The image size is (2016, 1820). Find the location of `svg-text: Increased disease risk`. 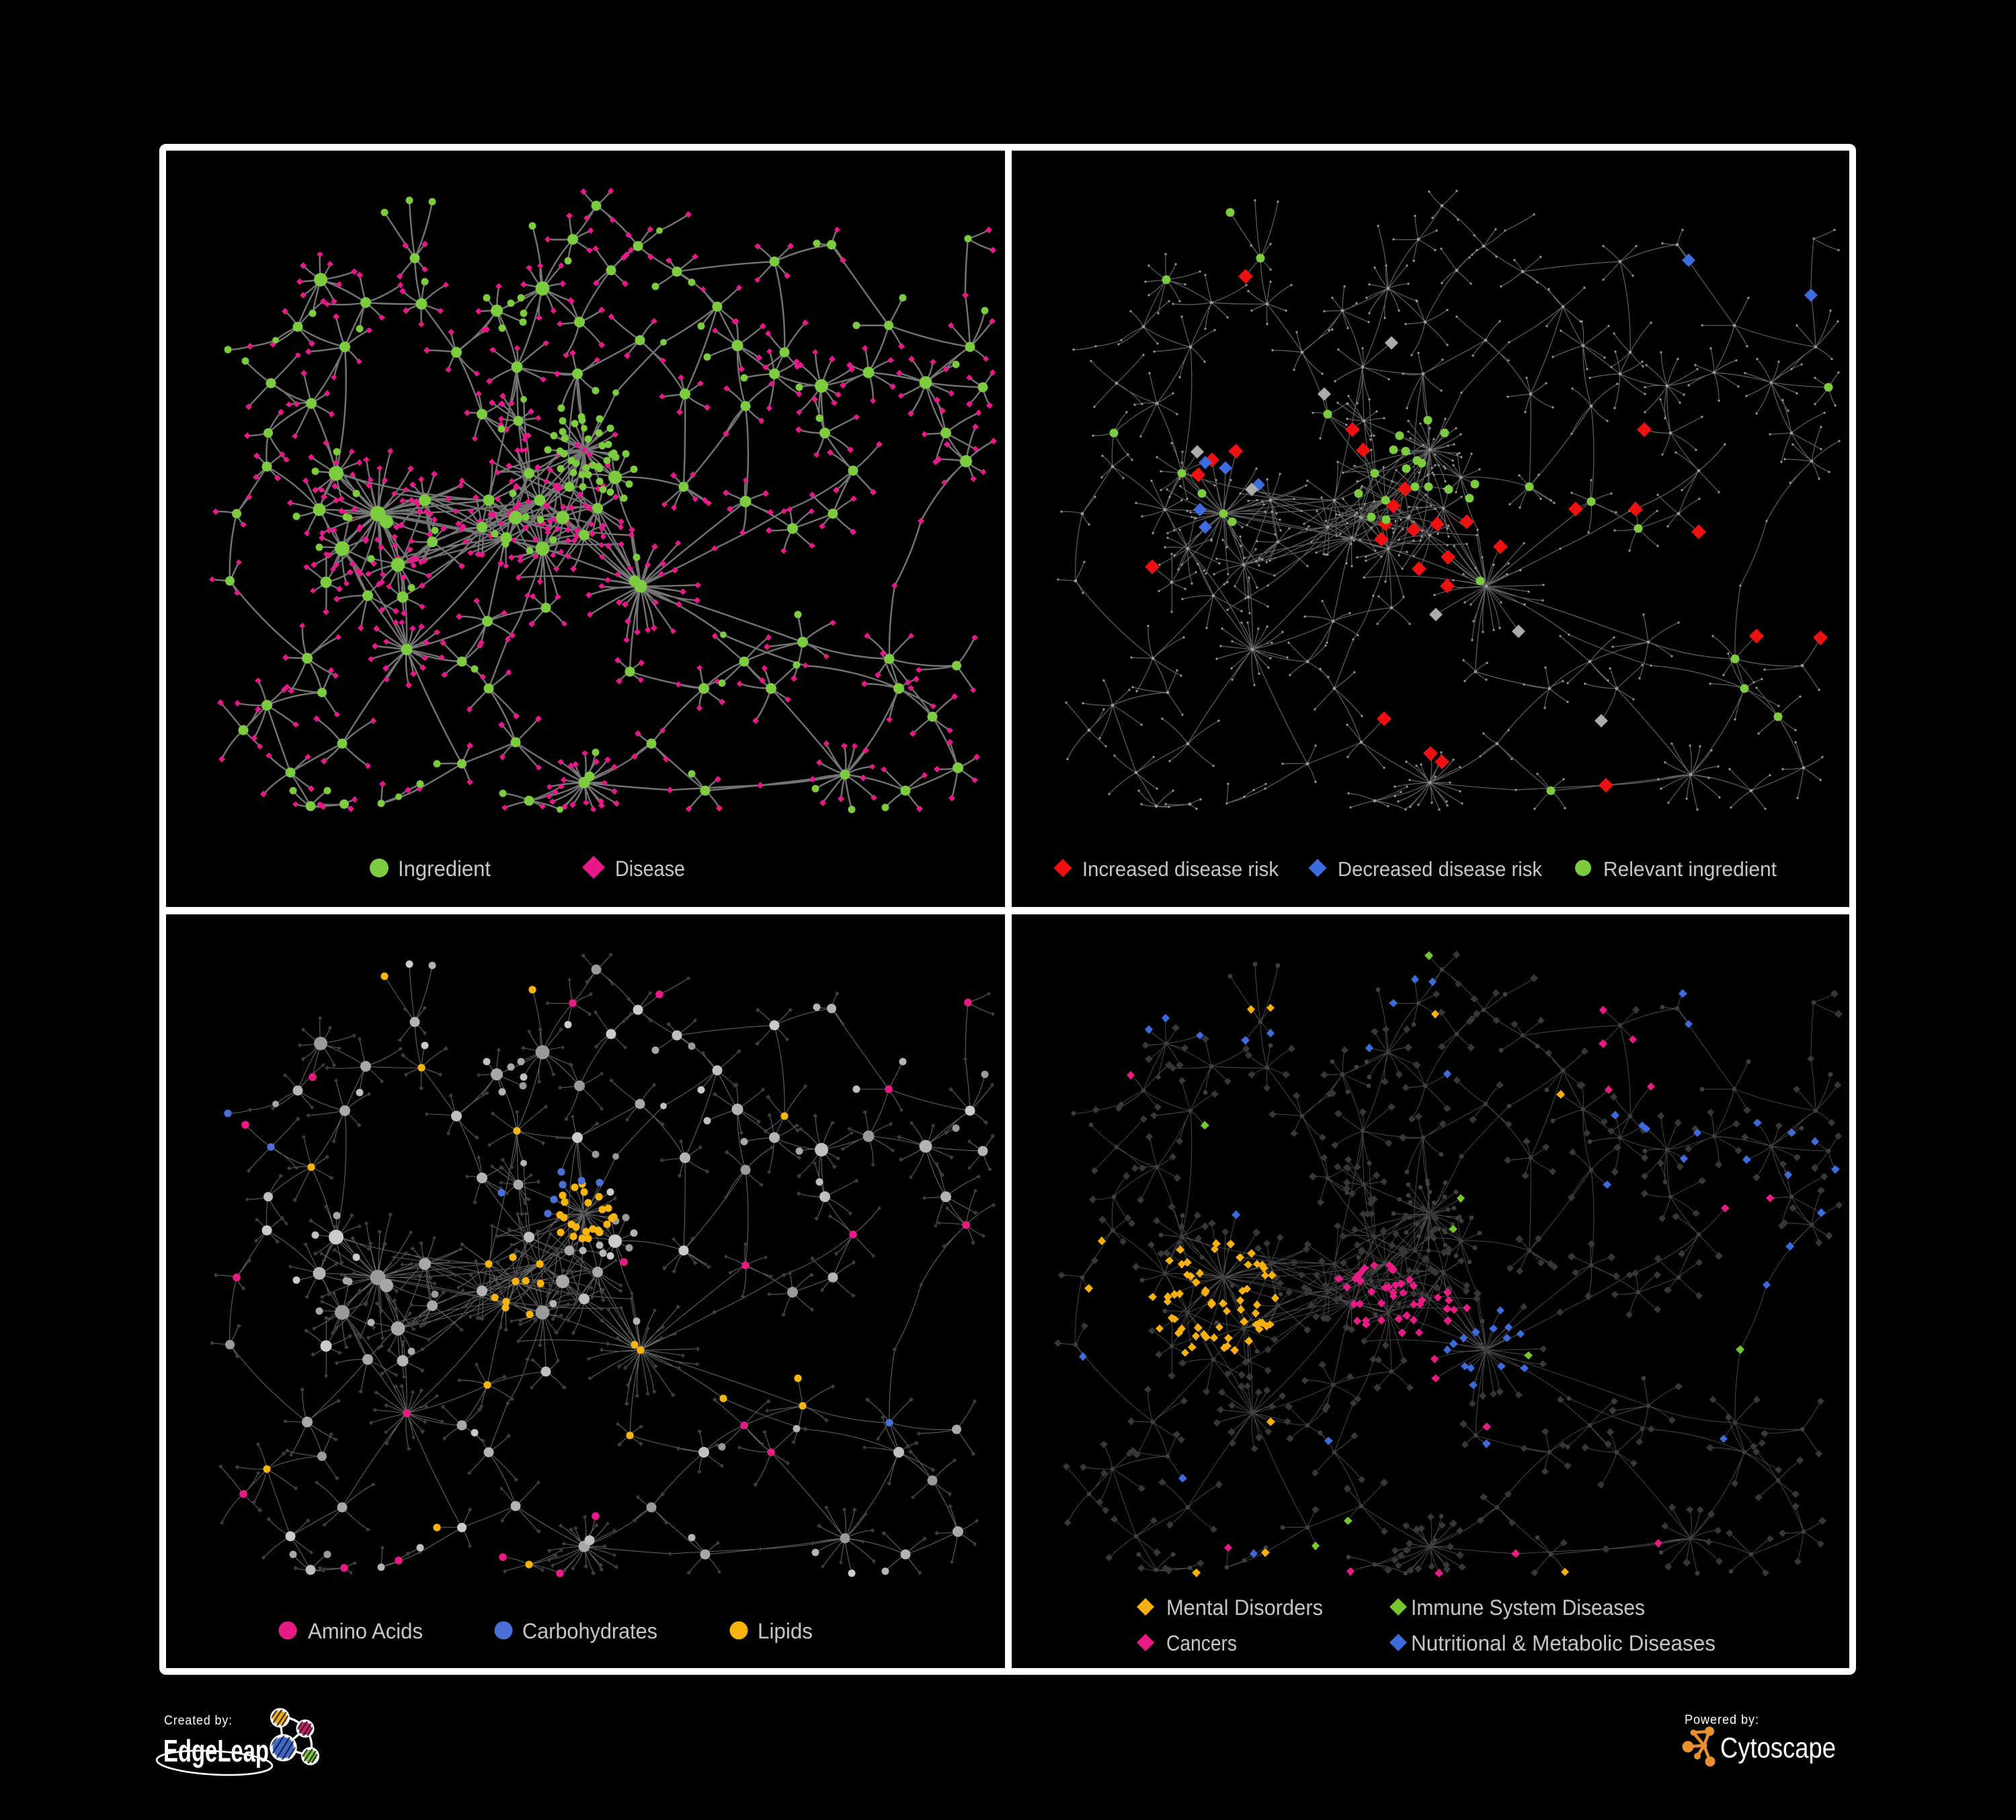

svg-text: Increased disease risk is located at coordinates (1180, 869).